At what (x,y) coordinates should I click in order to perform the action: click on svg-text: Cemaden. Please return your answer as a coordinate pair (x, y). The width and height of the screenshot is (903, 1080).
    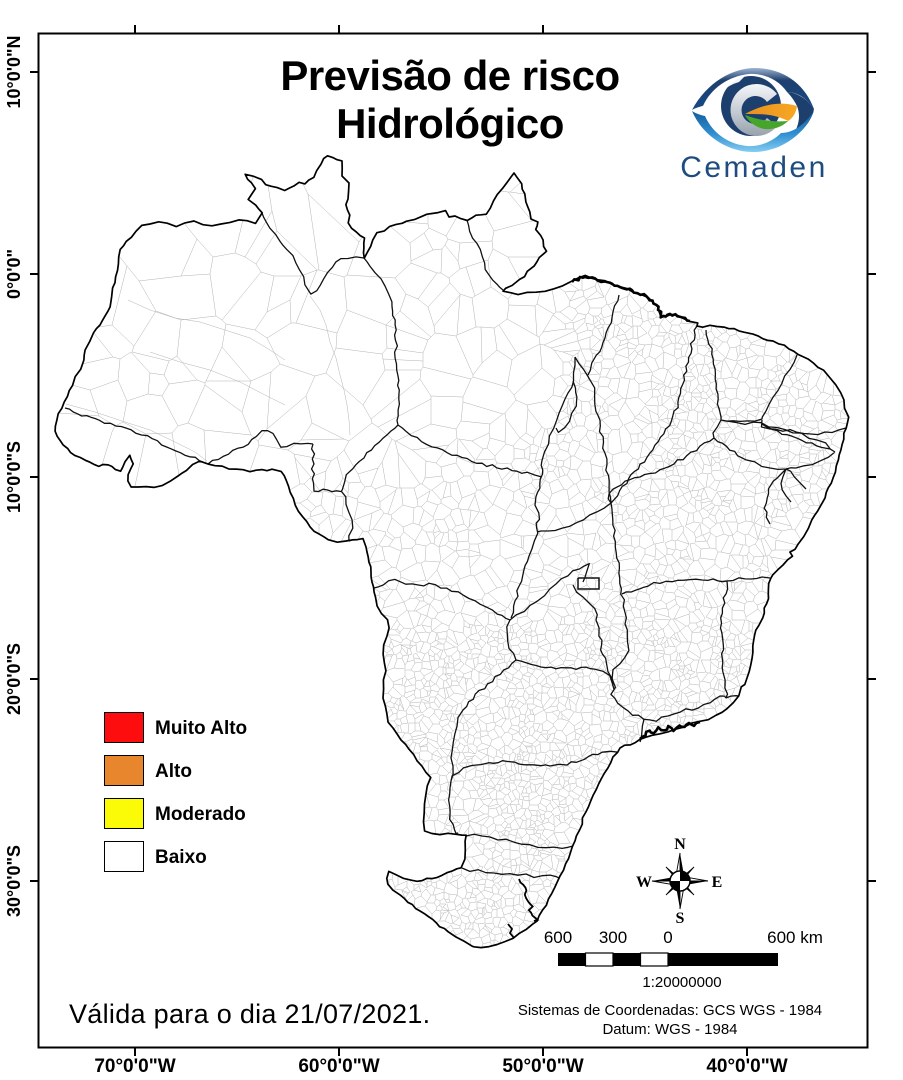
    Looking at the image, I should click on (754, 167).